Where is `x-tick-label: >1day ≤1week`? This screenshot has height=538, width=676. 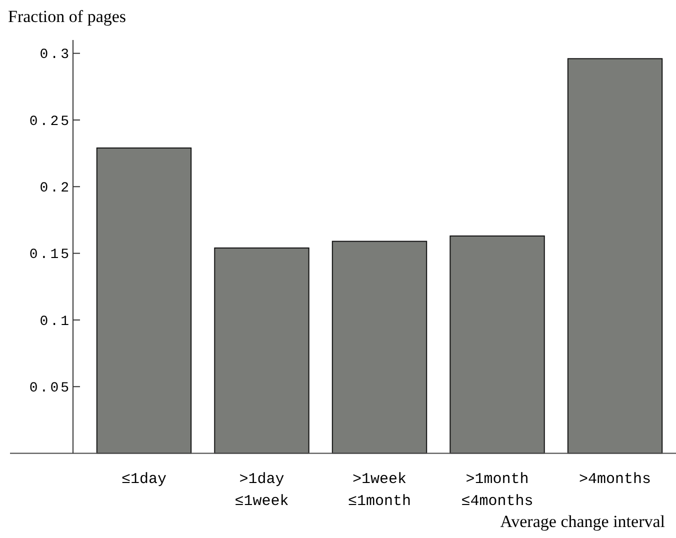 x-tick-label: >1day ≤1week is located at coordinates (261, 490).